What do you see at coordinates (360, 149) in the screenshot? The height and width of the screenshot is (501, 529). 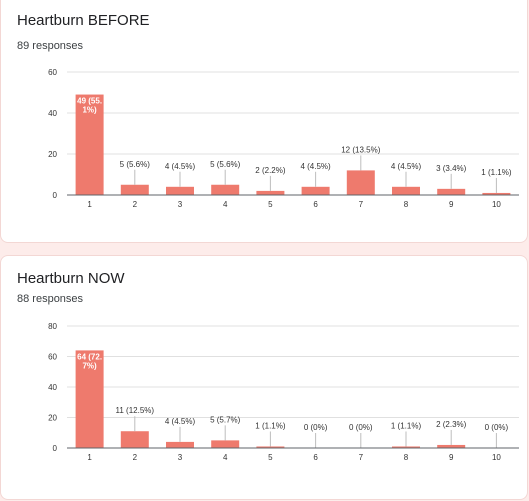 I see `data-label: 12 (13.5%)` at bounding box center [360, 149].